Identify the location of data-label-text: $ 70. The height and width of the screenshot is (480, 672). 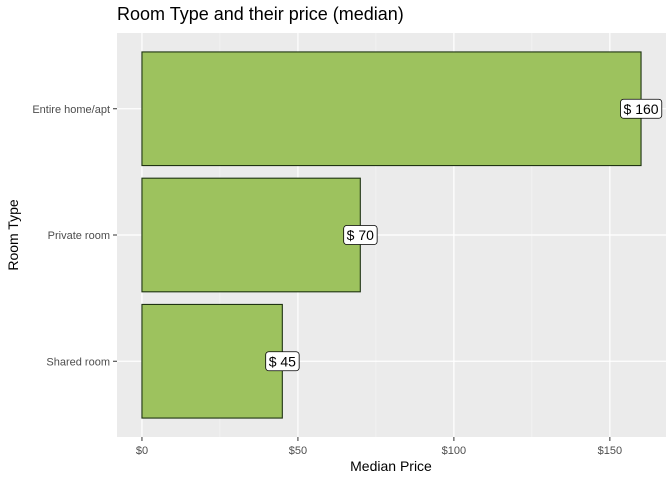
(360, 235).